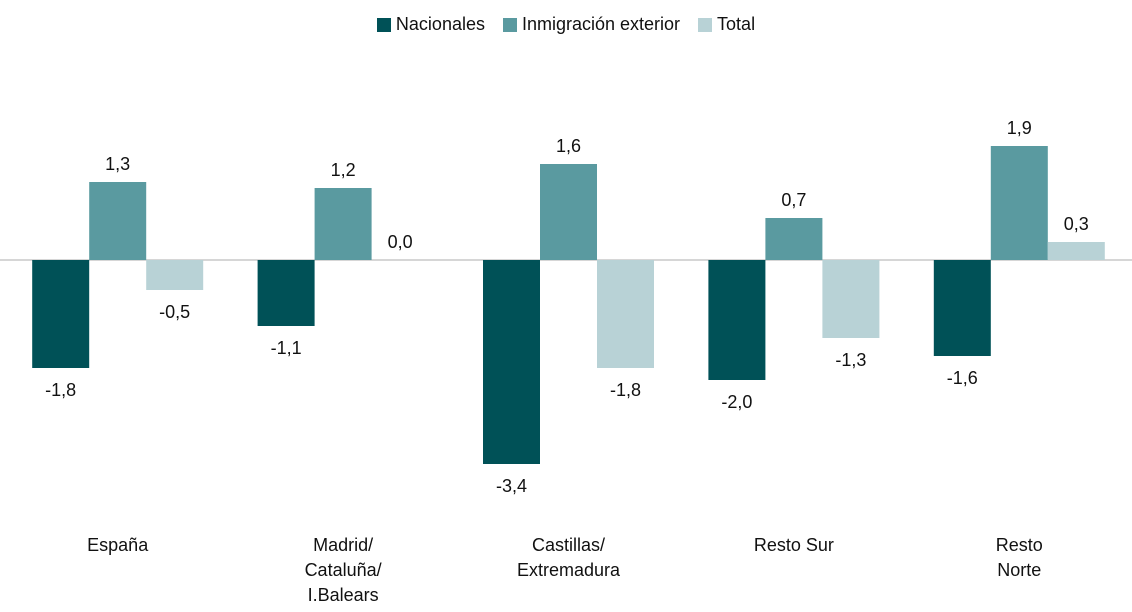 This screenshot has height=612, width=1132. What do you see at coordinates (343, 170) in the screenshot?
I see `value-label: 1,2` at bounding box center [343, 170].